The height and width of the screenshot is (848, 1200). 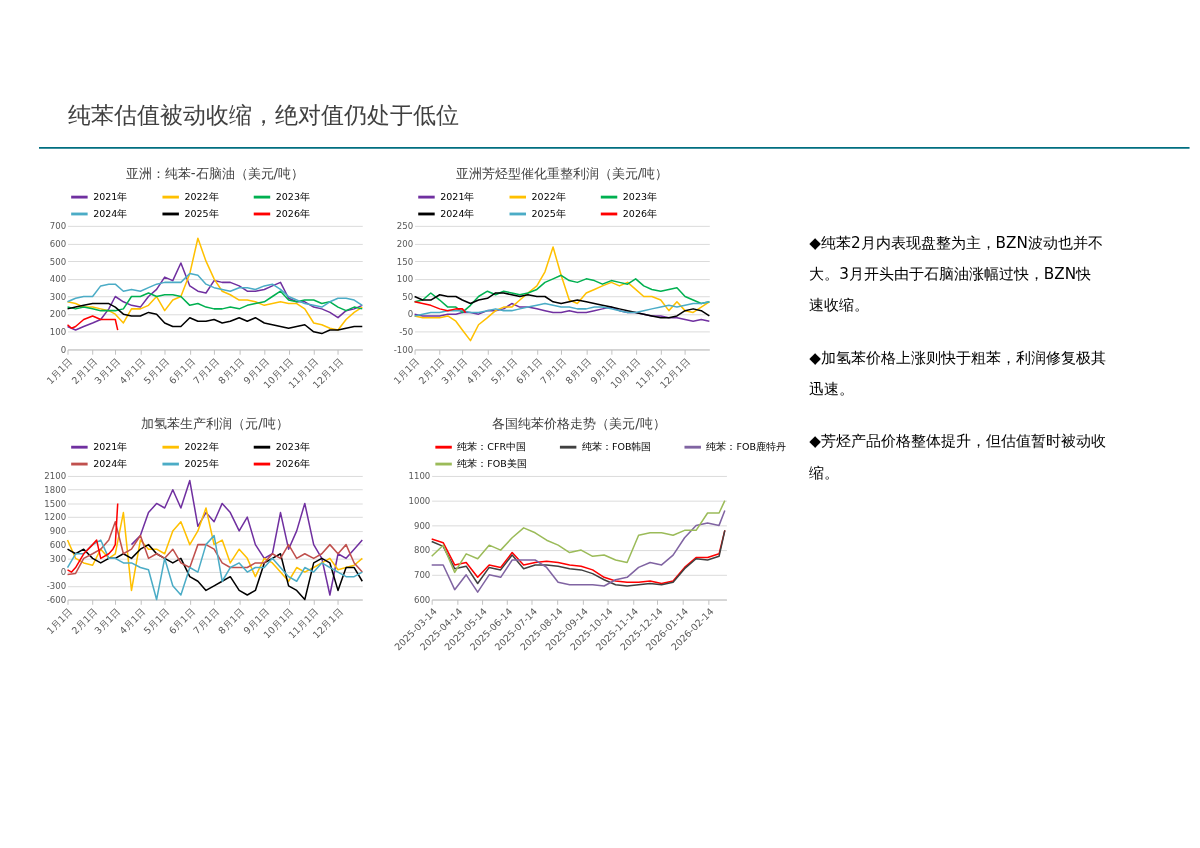 I want to click on y-tick-label: 250, so click(x=405, y=226).